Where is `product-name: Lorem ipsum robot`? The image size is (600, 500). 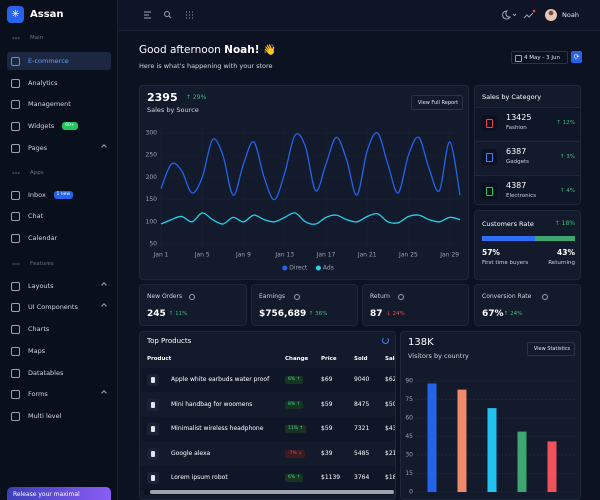 product-name: Lorem ipsum robot is located at coordinates (199, 477).